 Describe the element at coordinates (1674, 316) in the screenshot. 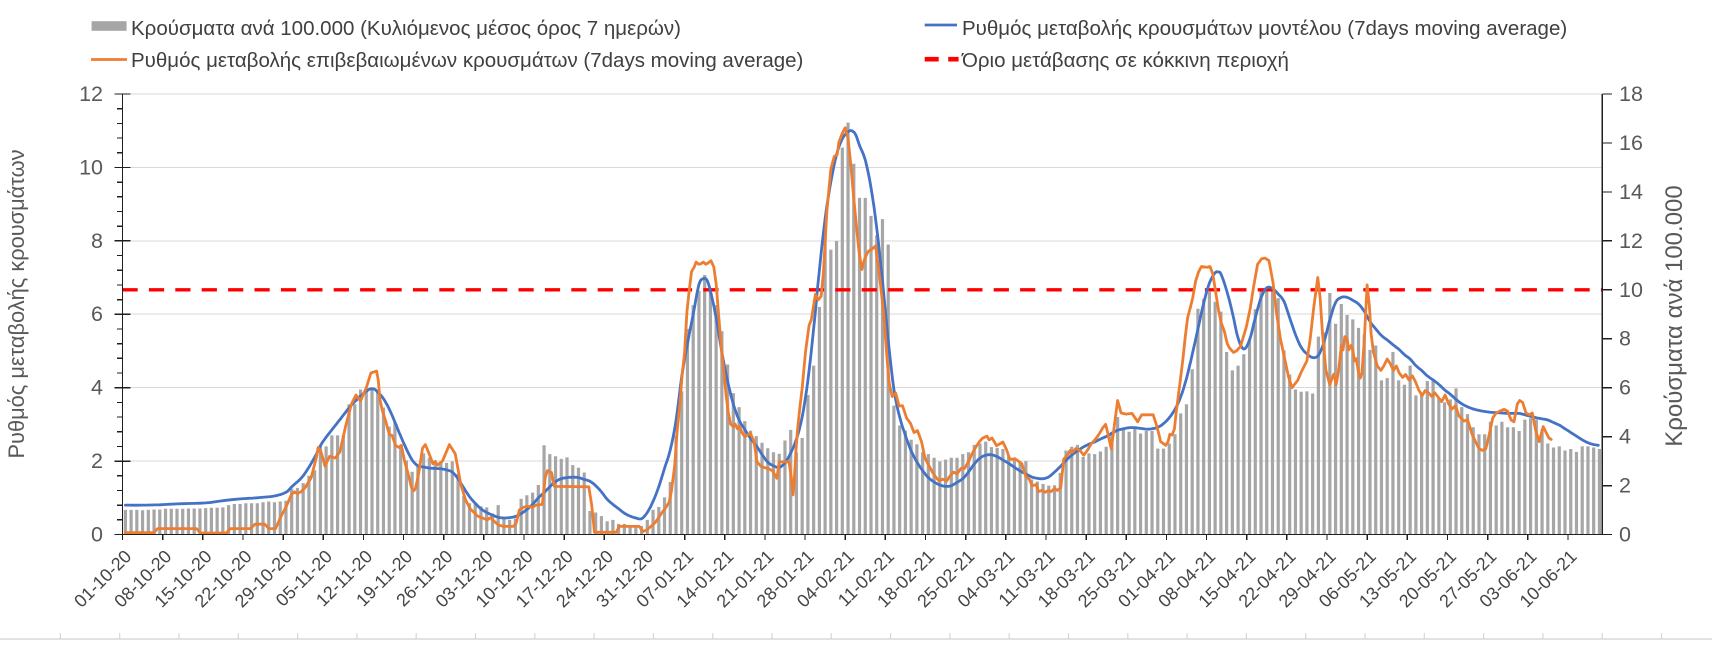

I see `svg-text: Κρούσματα ανά 100.000` at that location.